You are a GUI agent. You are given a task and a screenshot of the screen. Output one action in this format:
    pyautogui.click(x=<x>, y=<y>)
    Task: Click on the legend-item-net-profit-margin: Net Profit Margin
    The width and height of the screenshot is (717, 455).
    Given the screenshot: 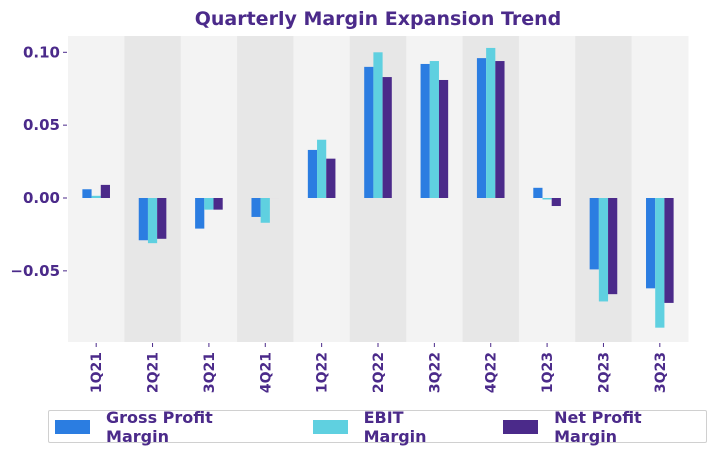 What is the action you would take?
    pyautogui.click(x=604, y=427)
    